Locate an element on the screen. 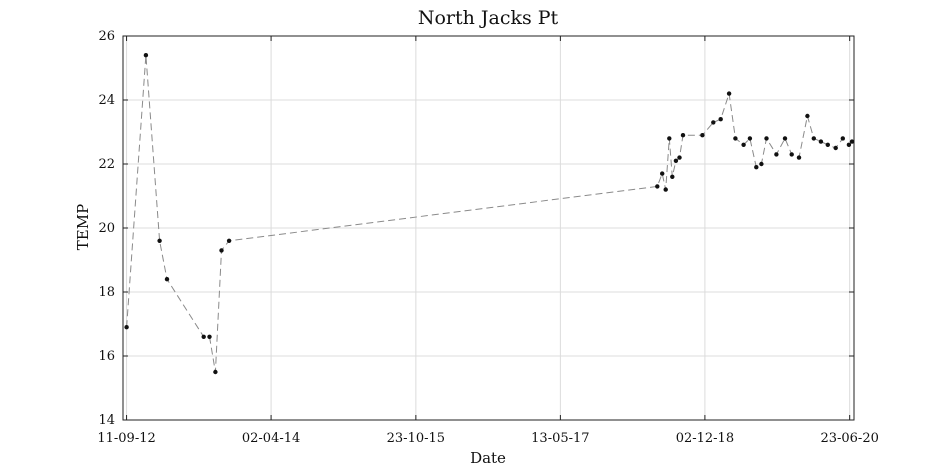 This screenshot has height=472, width=945. chart-title: North Jacks Pt is located at coordinates (488, 18).